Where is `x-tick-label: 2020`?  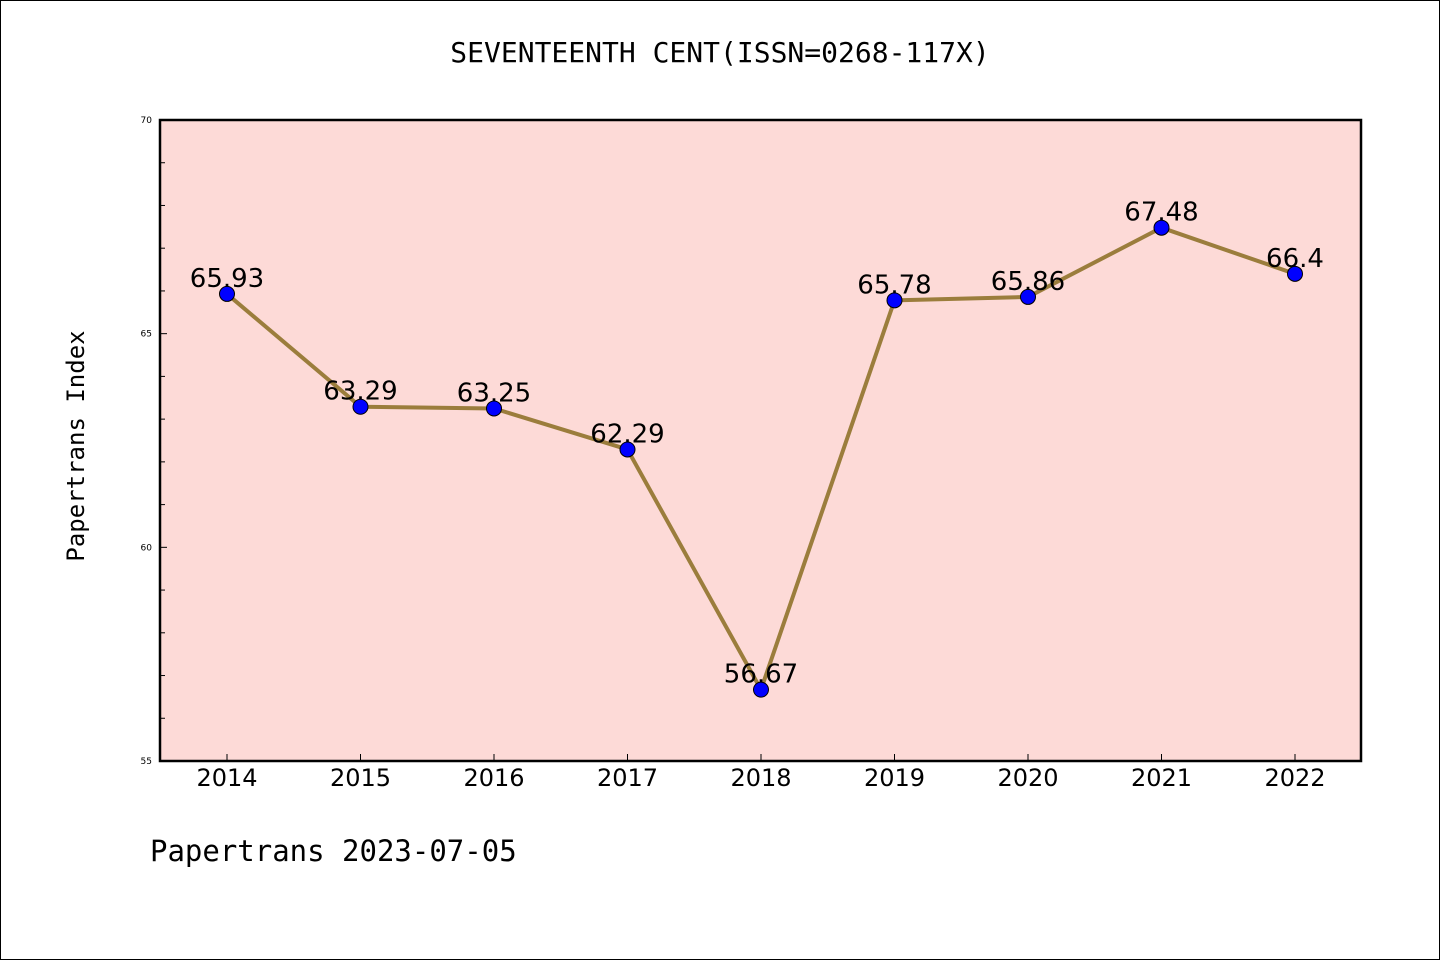 x-tick-label: 2020 is located at coordinates (1027, 778).